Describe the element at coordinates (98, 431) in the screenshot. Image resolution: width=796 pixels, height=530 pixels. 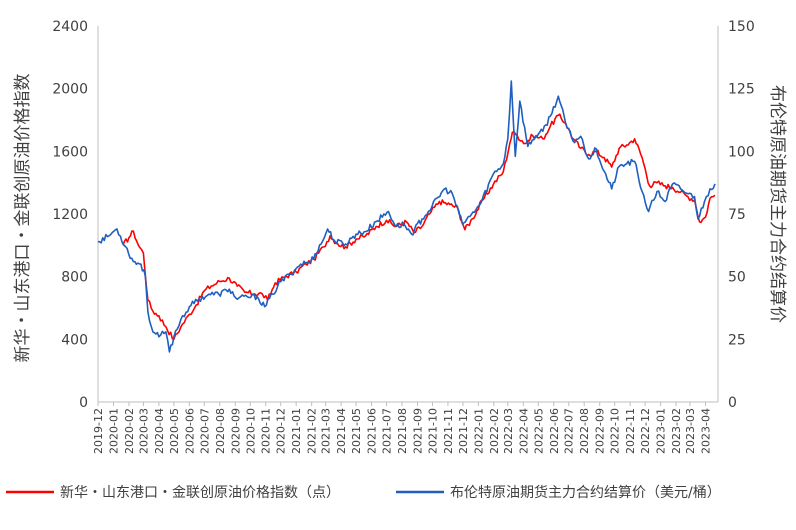
I see `x-tick-label: 2019-12` at that location.